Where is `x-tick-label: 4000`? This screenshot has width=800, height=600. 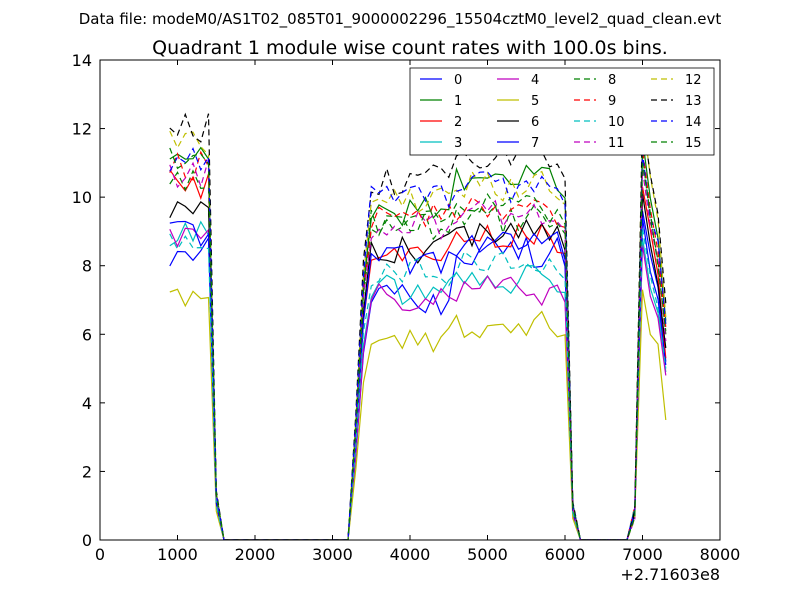 x-tick-label: 4000 is located at coordinates (410, 554).